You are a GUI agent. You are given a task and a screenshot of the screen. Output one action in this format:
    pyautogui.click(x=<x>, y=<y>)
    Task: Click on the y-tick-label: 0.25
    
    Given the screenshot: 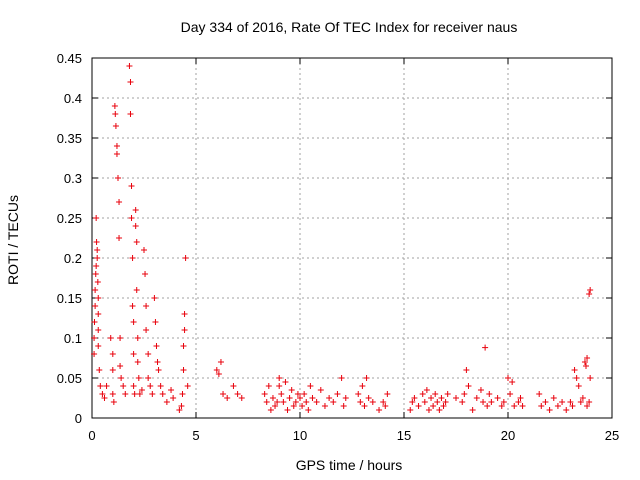 What is the action you would take?
    pyautogui.click(x=69, y=218)
    